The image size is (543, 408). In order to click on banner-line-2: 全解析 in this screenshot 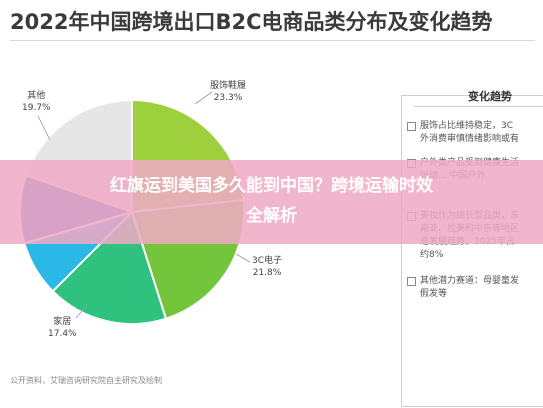, I will do `click(271, 216)`.